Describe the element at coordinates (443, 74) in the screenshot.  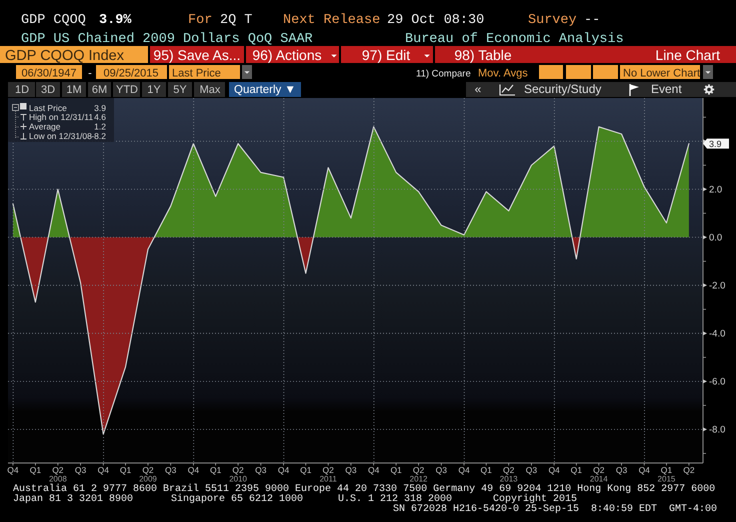
I see `text: 11) Compare` at that location.